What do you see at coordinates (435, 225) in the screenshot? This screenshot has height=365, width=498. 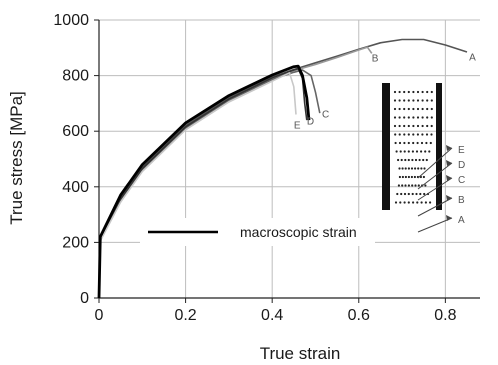 I see `inset-arrow-a` at bounding box center [435, 225].